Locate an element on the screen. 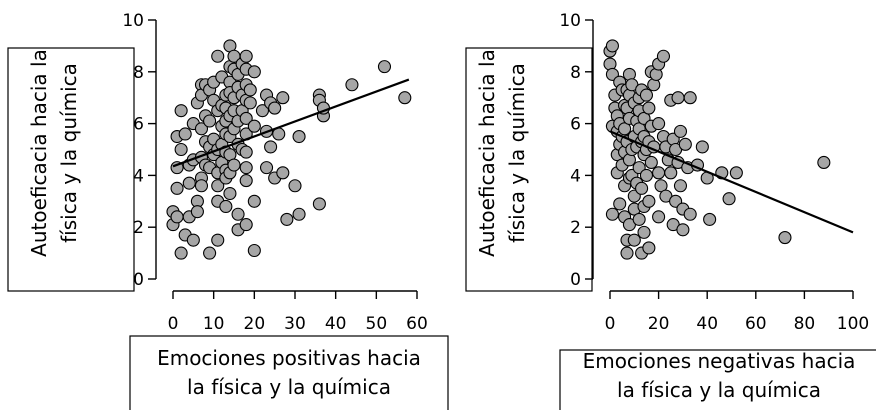 This screenshot has width=876, height=410. fit-line is located at coordinates (291, 123).